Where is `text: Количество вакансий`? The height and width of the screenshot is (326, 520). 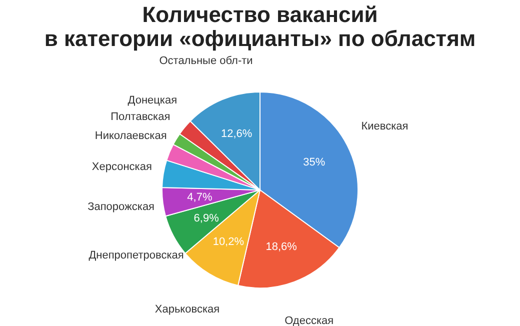 text: Количество вакансий is located at coordinates (260, 14).